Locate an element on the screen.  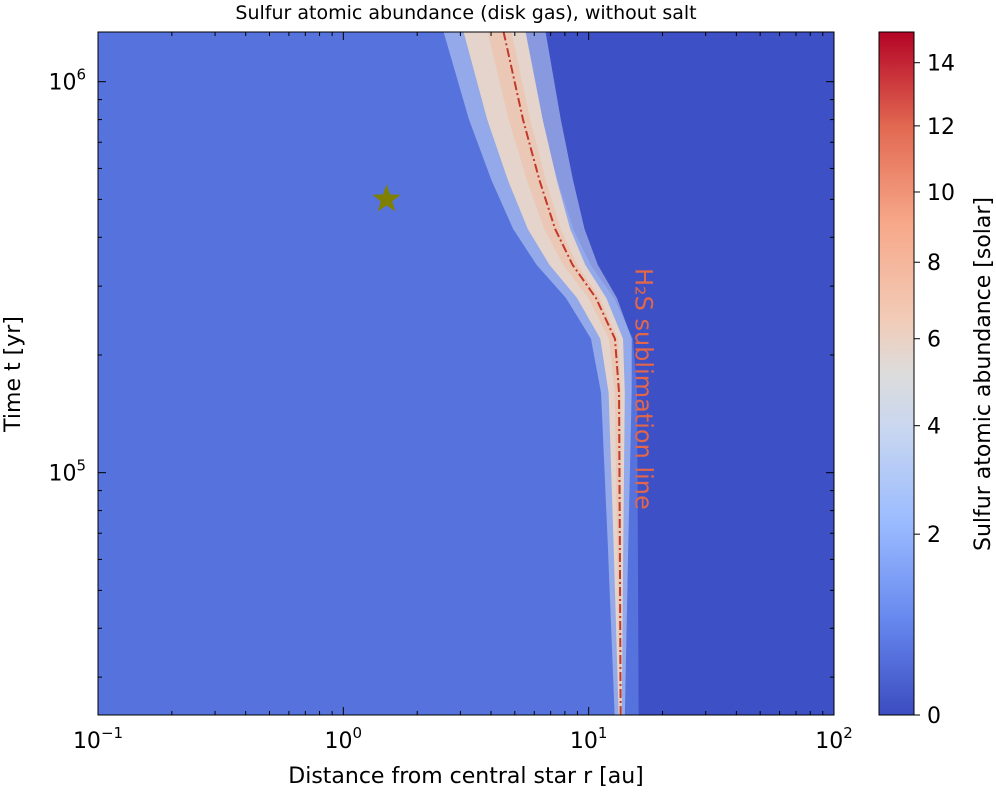
x-tick-label: 10⁰ is located at coordinates (344, 739).